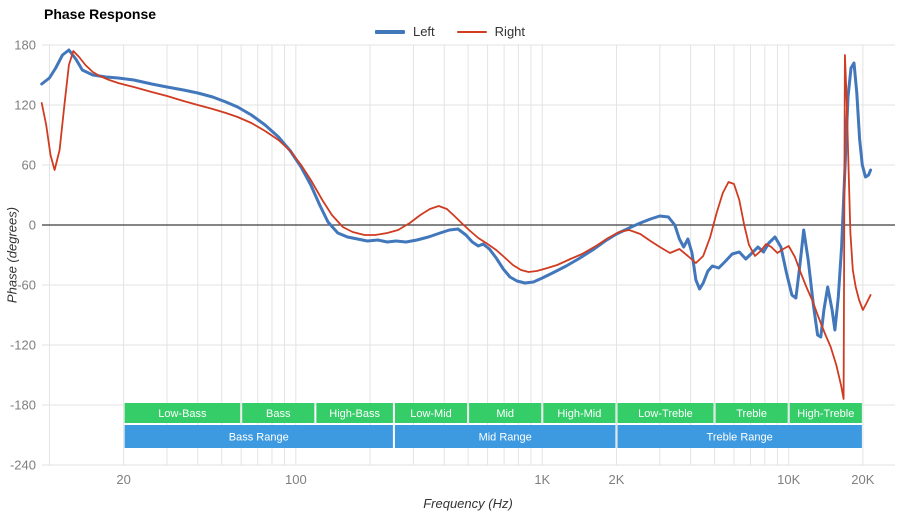 This screenshot has width=900, height=520. I want to click on band-label: Treble Range, so click(740, 438).